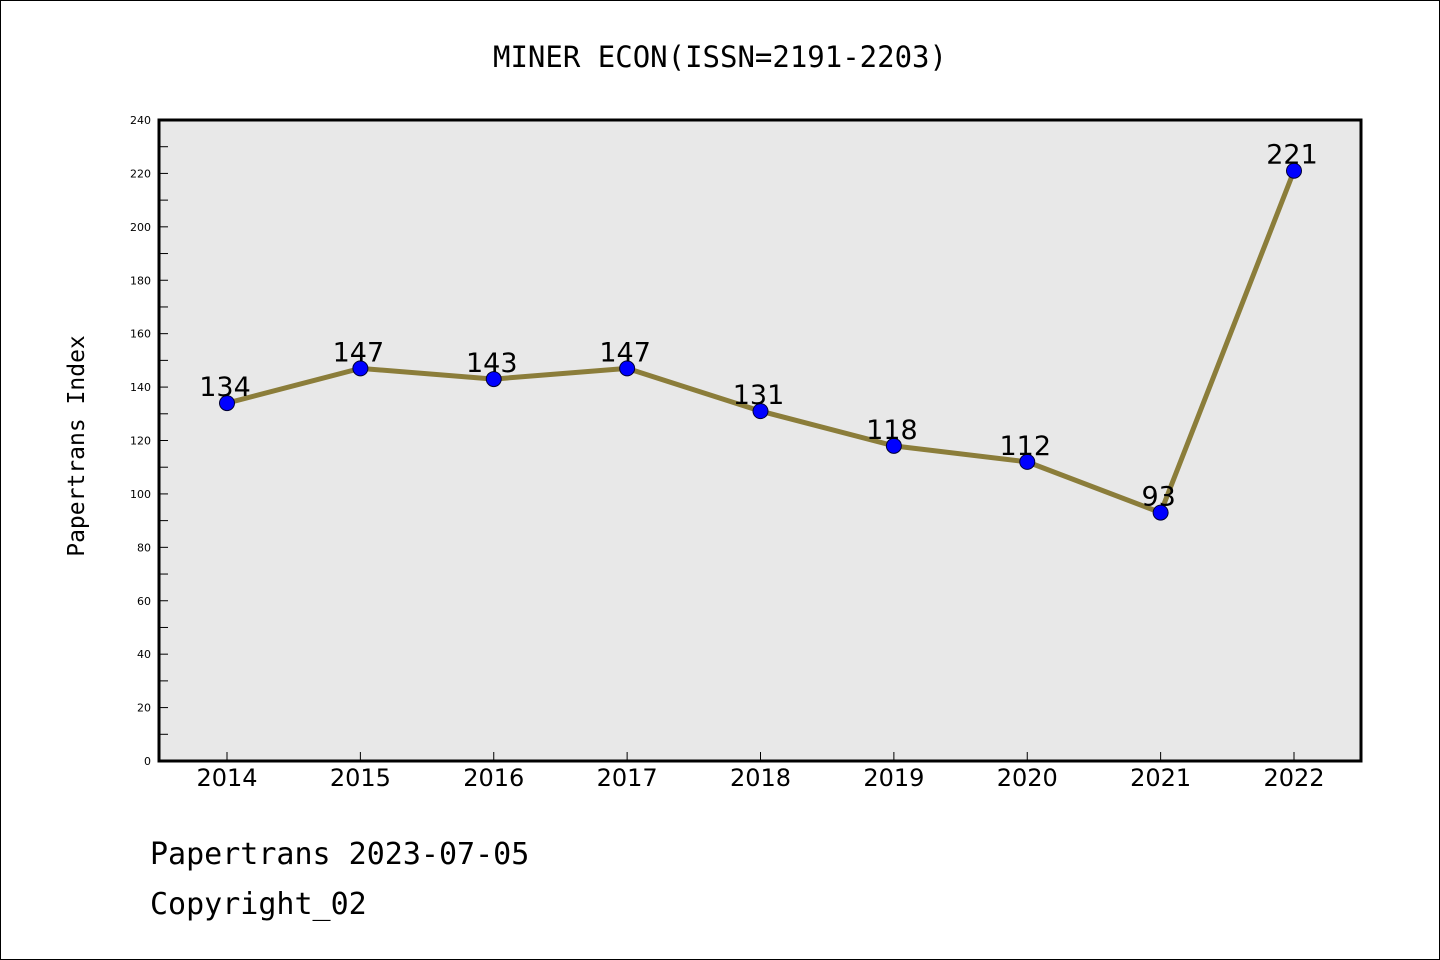  I want to click on x-tick-label: 2018, so click(760, 778).